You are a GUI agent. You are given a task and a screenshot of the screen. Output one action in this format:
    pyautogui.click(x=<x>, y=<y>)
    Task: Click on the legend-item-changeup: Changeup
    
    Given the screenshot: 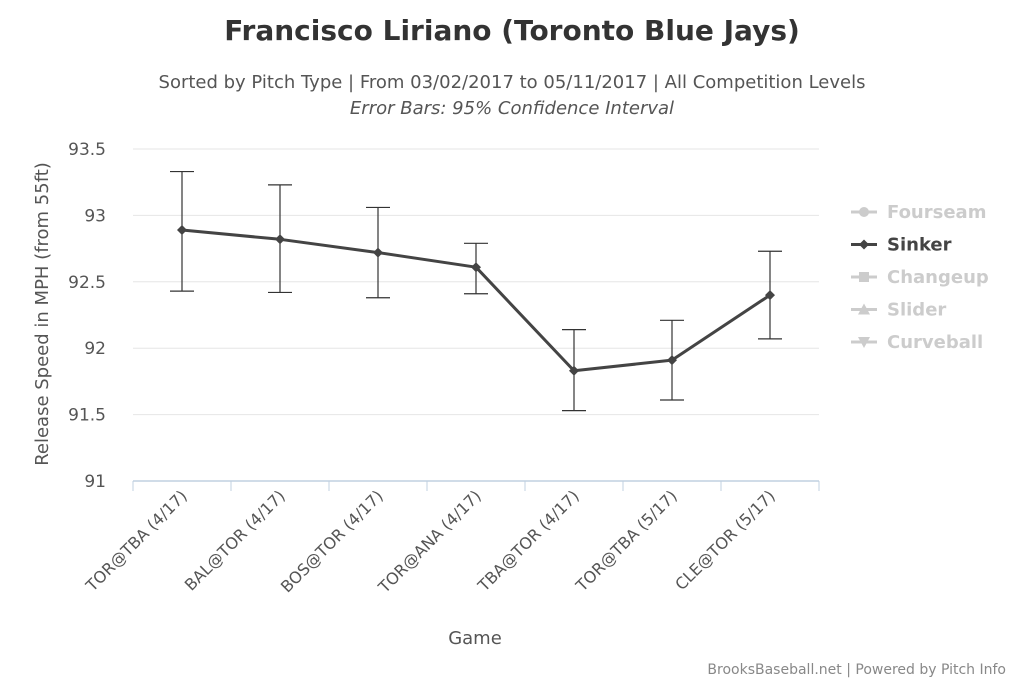 What is the action you would take?
    pyautogui.click(x=920, y=277)
    